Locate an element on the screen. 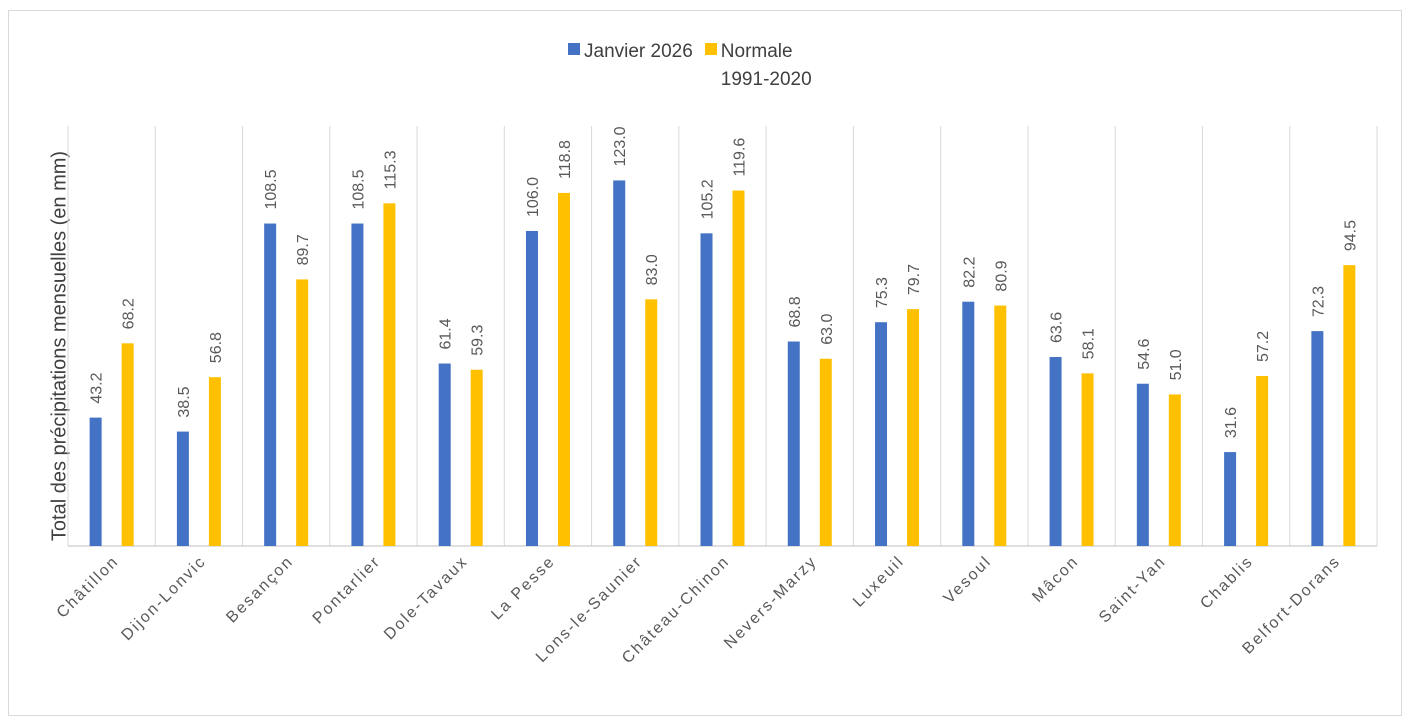  legend-item-janvier: Janvier 2026 is located at coordinates (630, 52).